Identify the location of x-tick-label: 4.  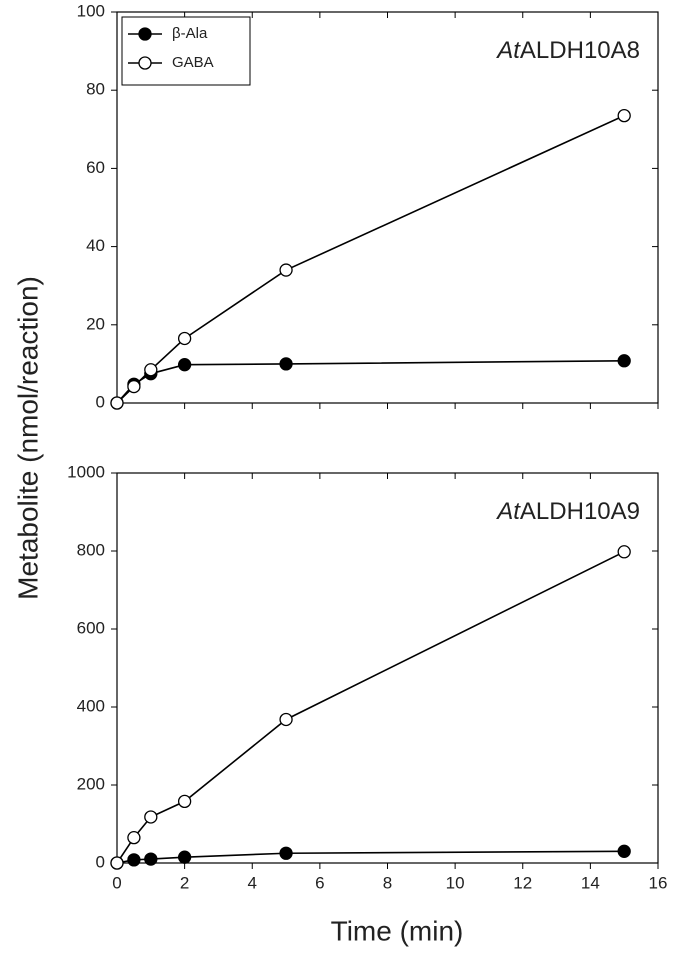
(252, 882).